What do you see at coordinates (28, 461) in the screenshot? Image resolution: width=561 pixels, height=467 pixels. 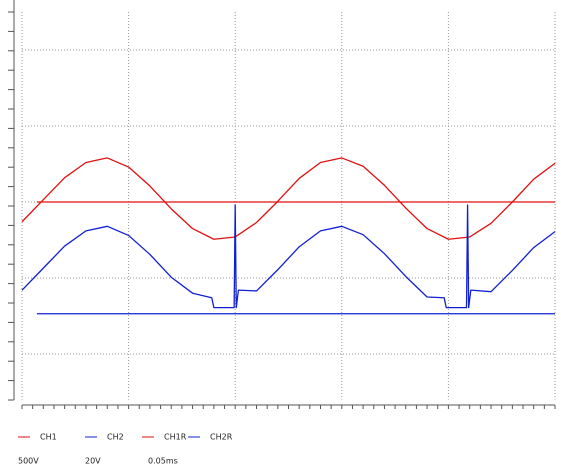 I see `scale-label: 500V` at bounding box center [28, 461].